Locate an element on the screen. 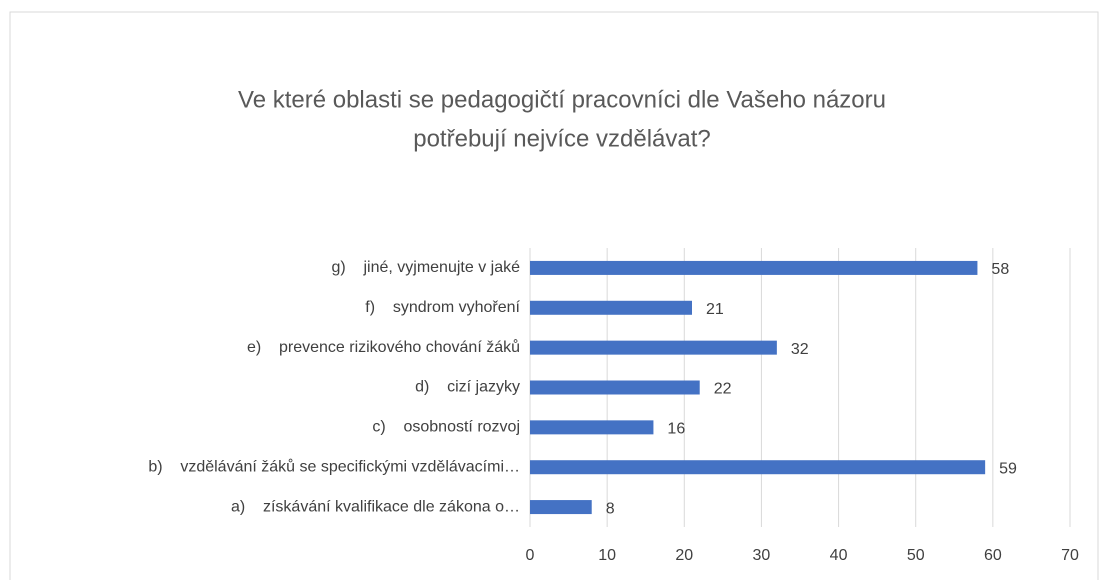 The width and height of the screenshot is (1099, 580). y-tick-label: c) osobností rozvoj is located at coordinates (446, 427).